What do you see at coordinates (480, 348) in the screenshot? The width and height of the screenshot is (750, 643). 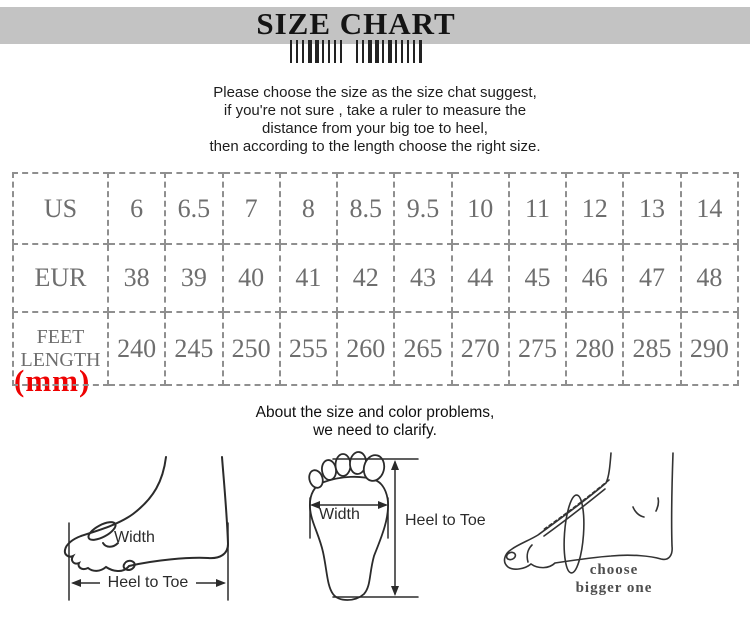 I see `feet-length-cell: 270` at bounding box center [480, 348].